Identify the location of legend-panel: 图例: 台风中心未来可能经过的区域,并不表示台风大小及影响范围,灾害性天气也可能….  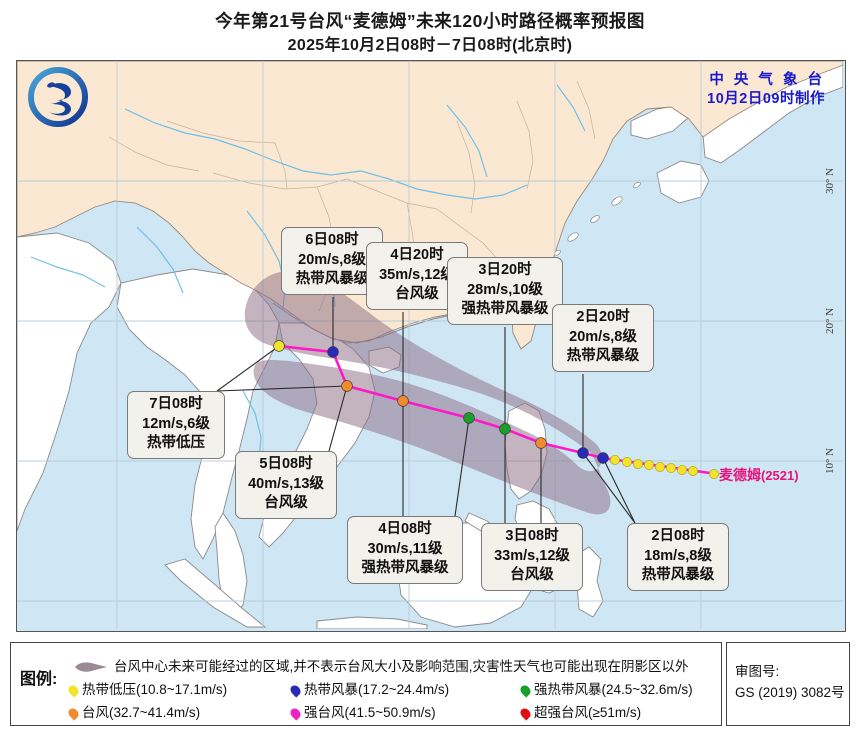
(366, 684).